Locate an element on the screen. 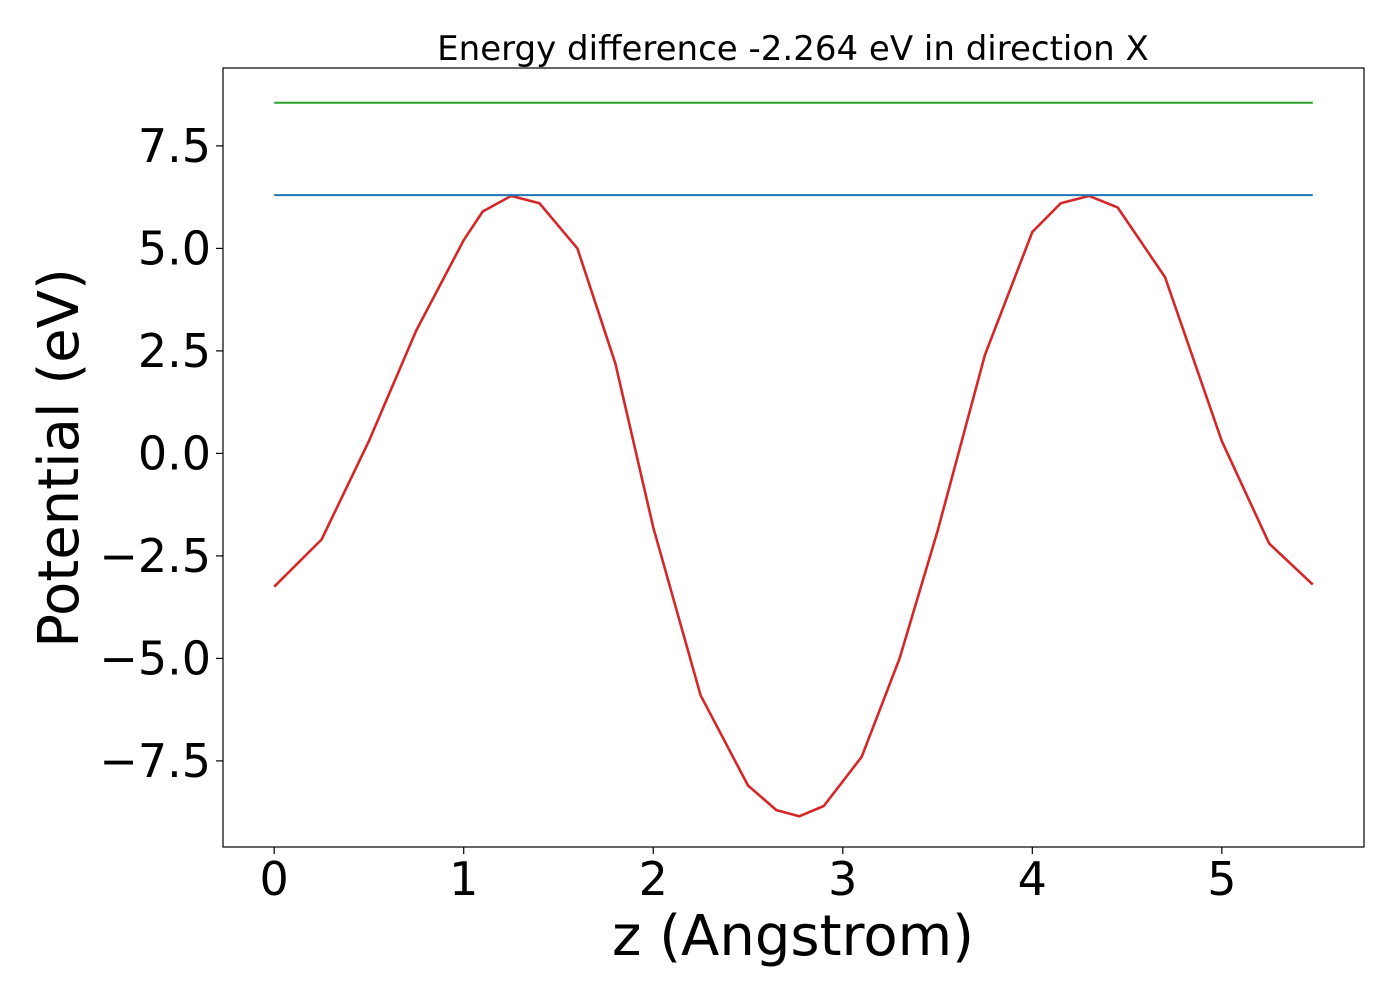  y-tick-label: −7.5 is located at coordinates (155, 761).